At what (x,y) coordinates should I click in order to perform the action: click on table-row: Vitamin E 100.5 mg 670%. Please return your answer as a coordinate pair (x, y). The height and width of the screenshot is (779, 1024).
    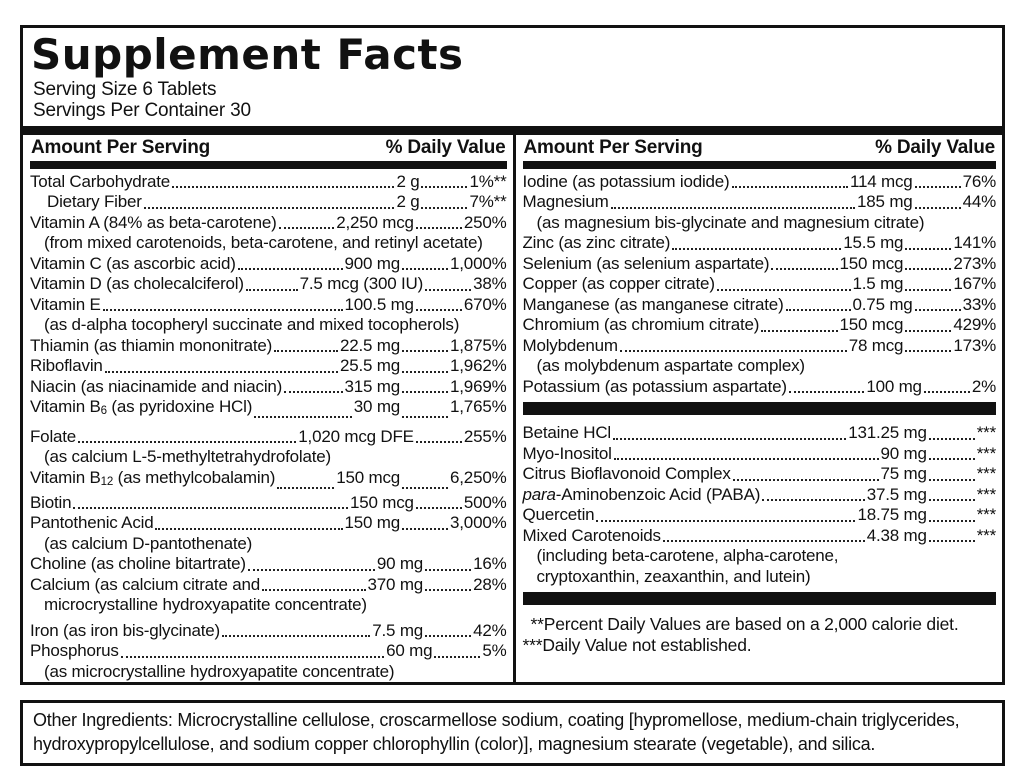
    Looking at the image, I should click on (268, 304).